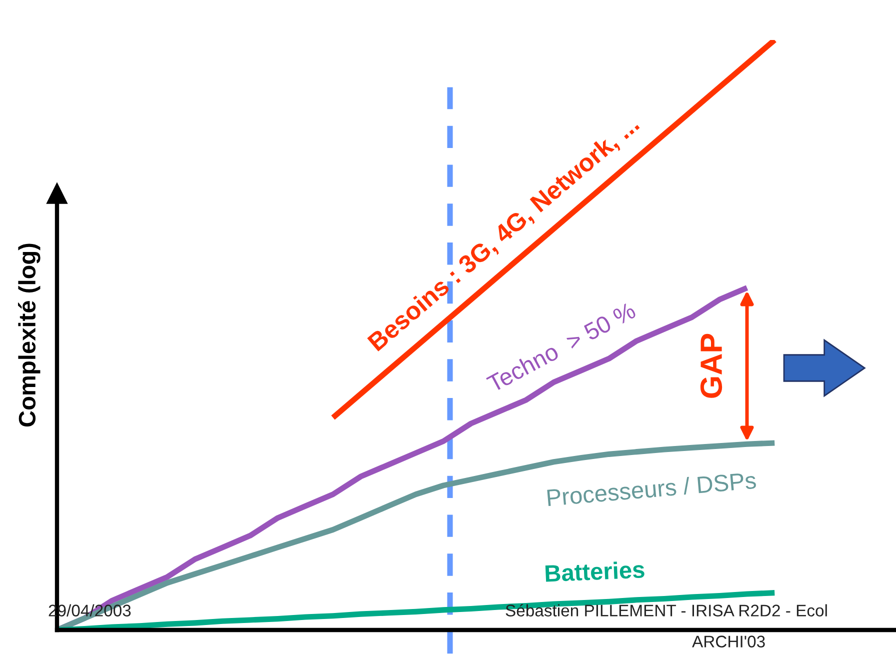 The image size is (896, 656). Describe the element at coordinates (29, 335) in the screenshot. I see `y-axis-title: Complexité (log)` at that location.